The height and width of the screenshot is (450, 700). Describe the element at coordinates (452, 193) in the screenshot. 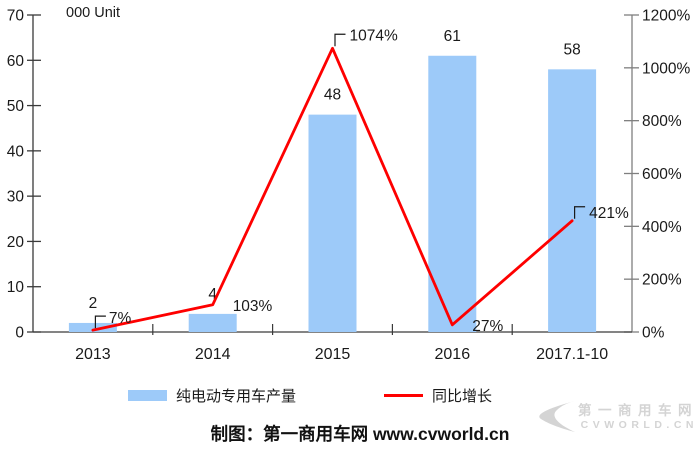

I see `bar-2016` at that location.